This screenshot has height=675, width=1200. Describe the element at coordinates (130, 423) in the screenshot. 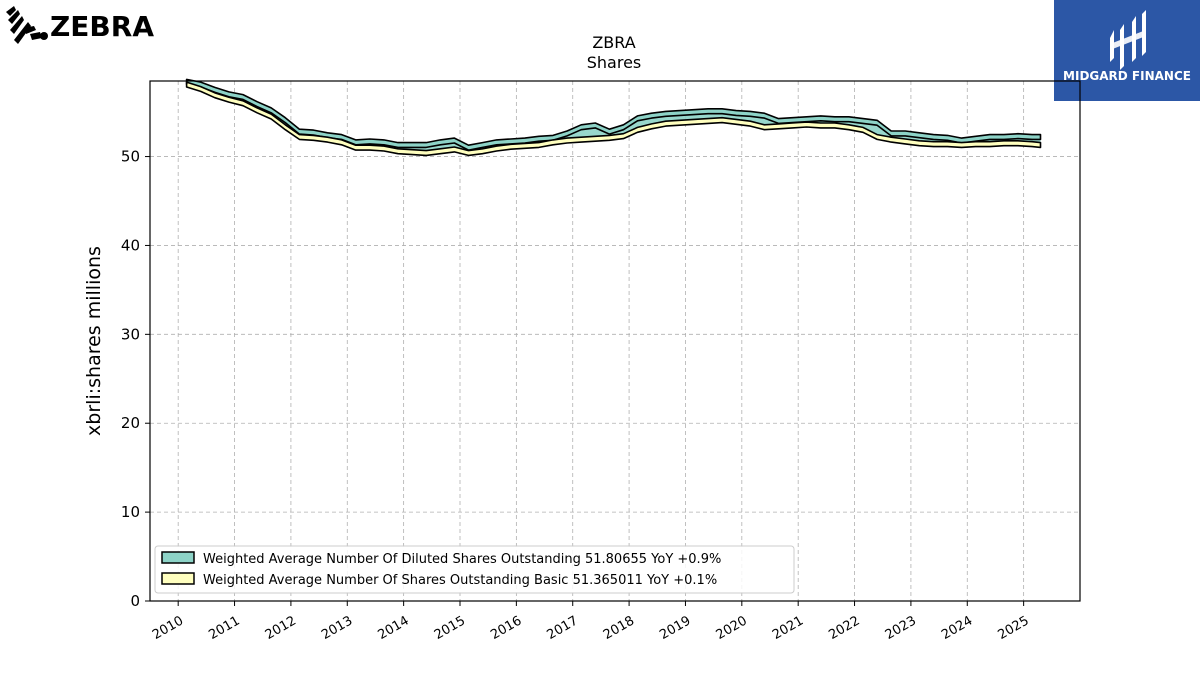

I see `y-tick-label: 20` at that location.